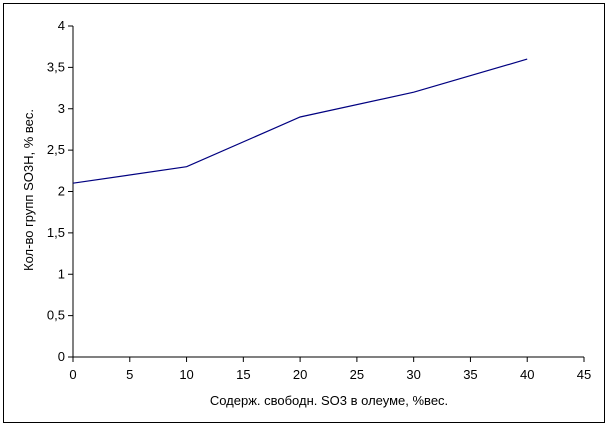  Describe the element at coordinates (527, 374) in the screenshot. I see `x-tick-label: 40` at that location.